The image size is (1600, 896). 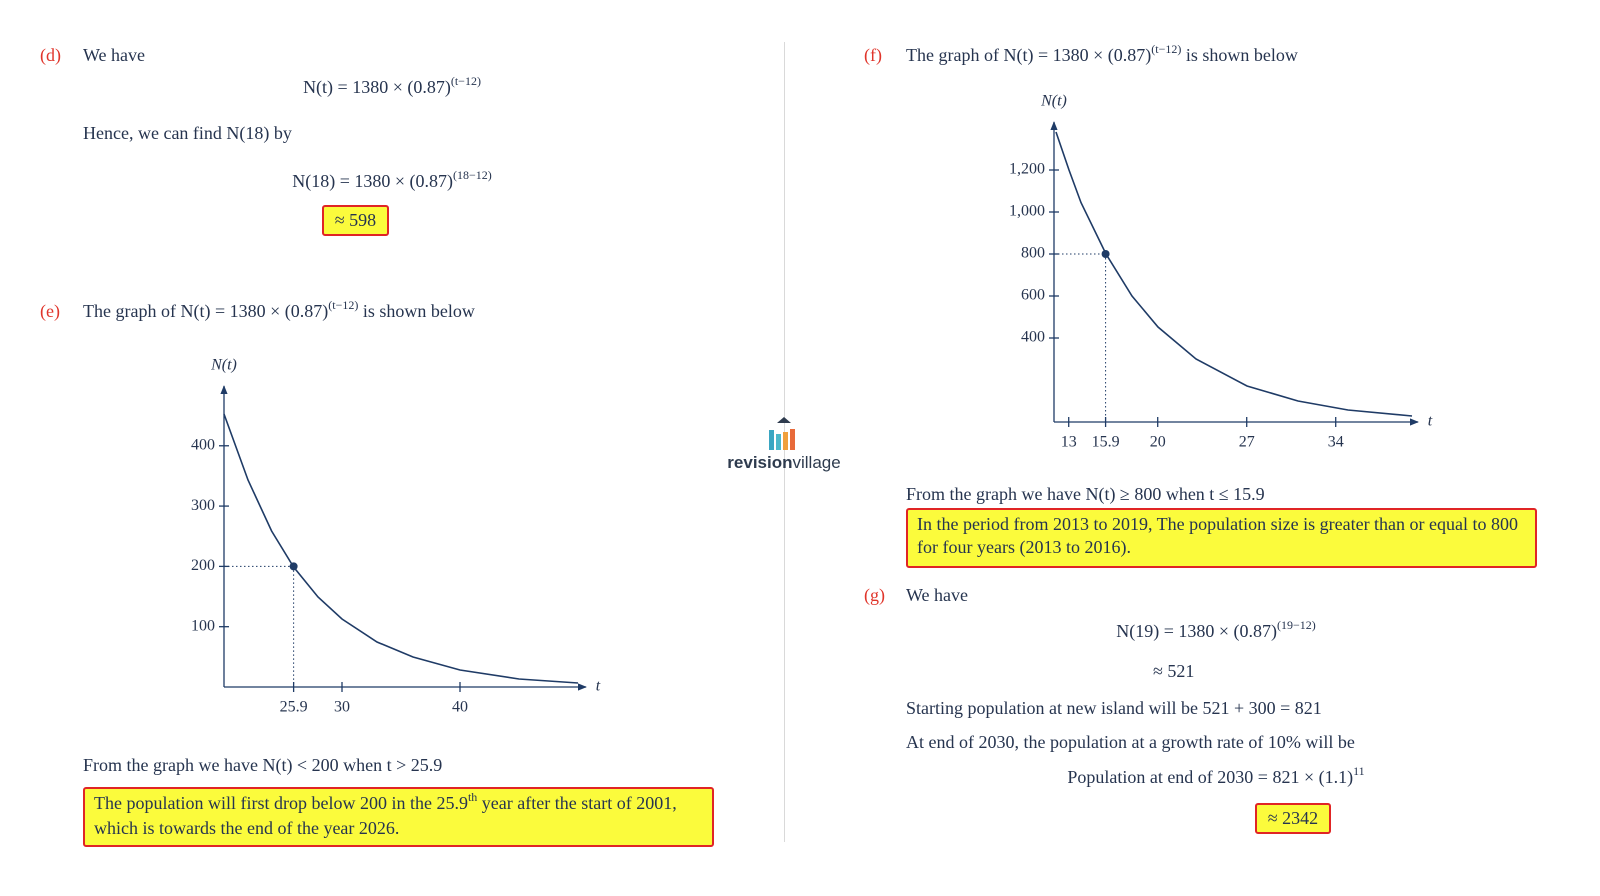 I want to click on exponent: (18−12), so click(x=472, y=175).